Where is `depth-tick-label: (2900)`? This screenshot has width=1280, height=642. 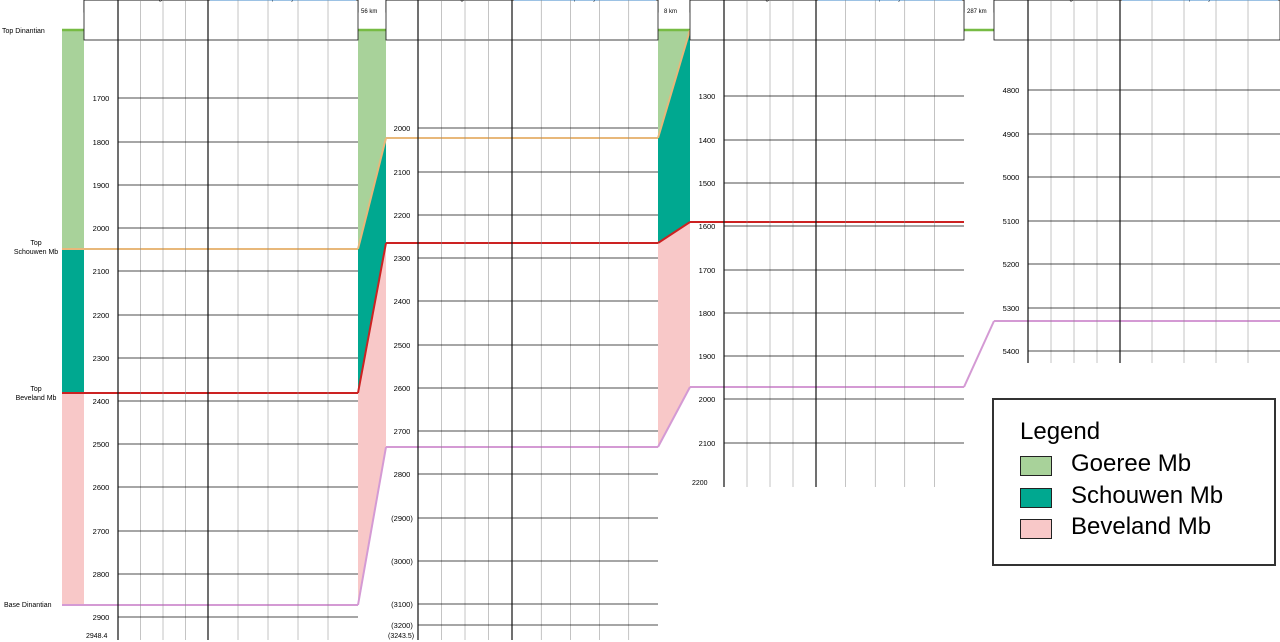 depth-tick-label: (2900) is located at coordinates (402, 518).